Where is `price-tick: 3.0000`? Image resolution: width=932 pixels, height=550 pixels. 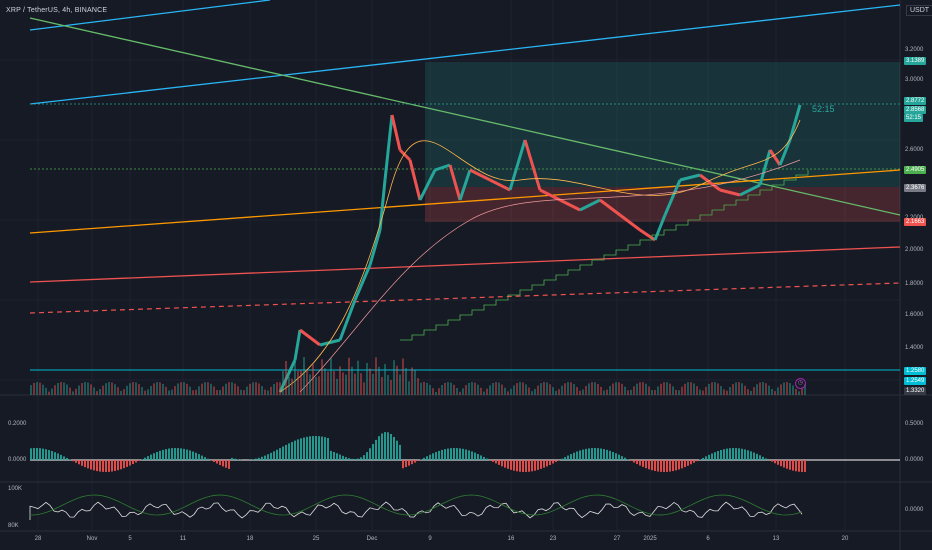 price-tick: 3.0000 is located at coordinates (914, 80).